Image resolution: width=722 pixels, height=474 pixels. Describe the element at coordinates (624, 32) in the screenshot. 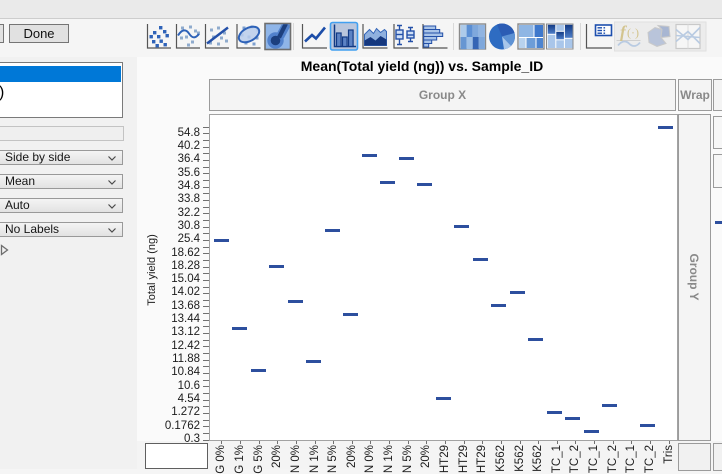

I see `svg-text: f` at that location.